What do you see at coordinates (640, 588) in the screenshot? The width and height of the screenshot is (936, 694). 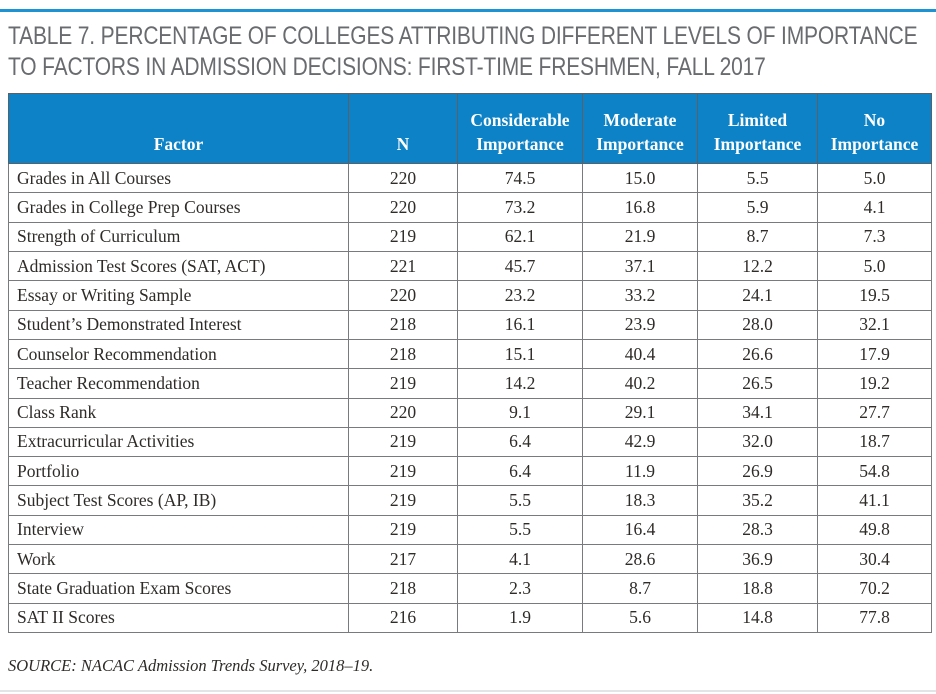 I see `value-cell: 8.7` at bounding box center [640, 588].